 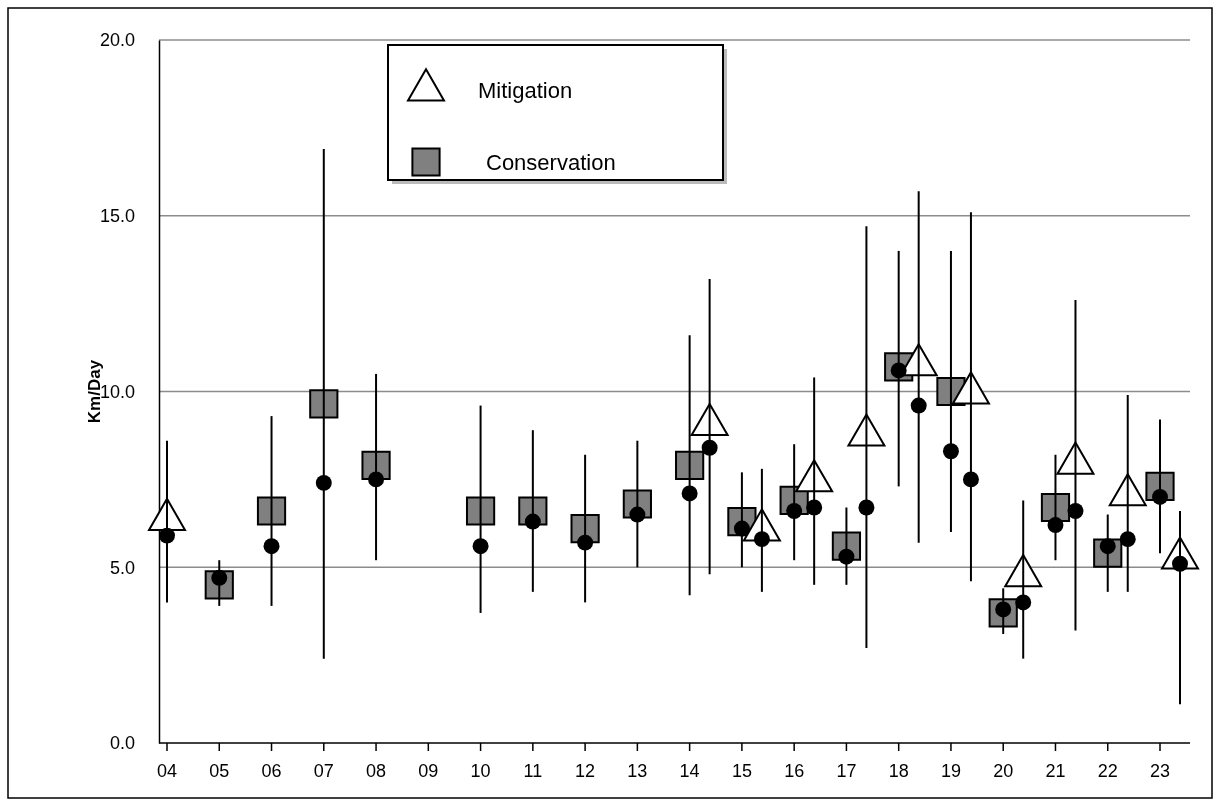 I want to click on x-tick-label: 13, so click(x=637, y=771).